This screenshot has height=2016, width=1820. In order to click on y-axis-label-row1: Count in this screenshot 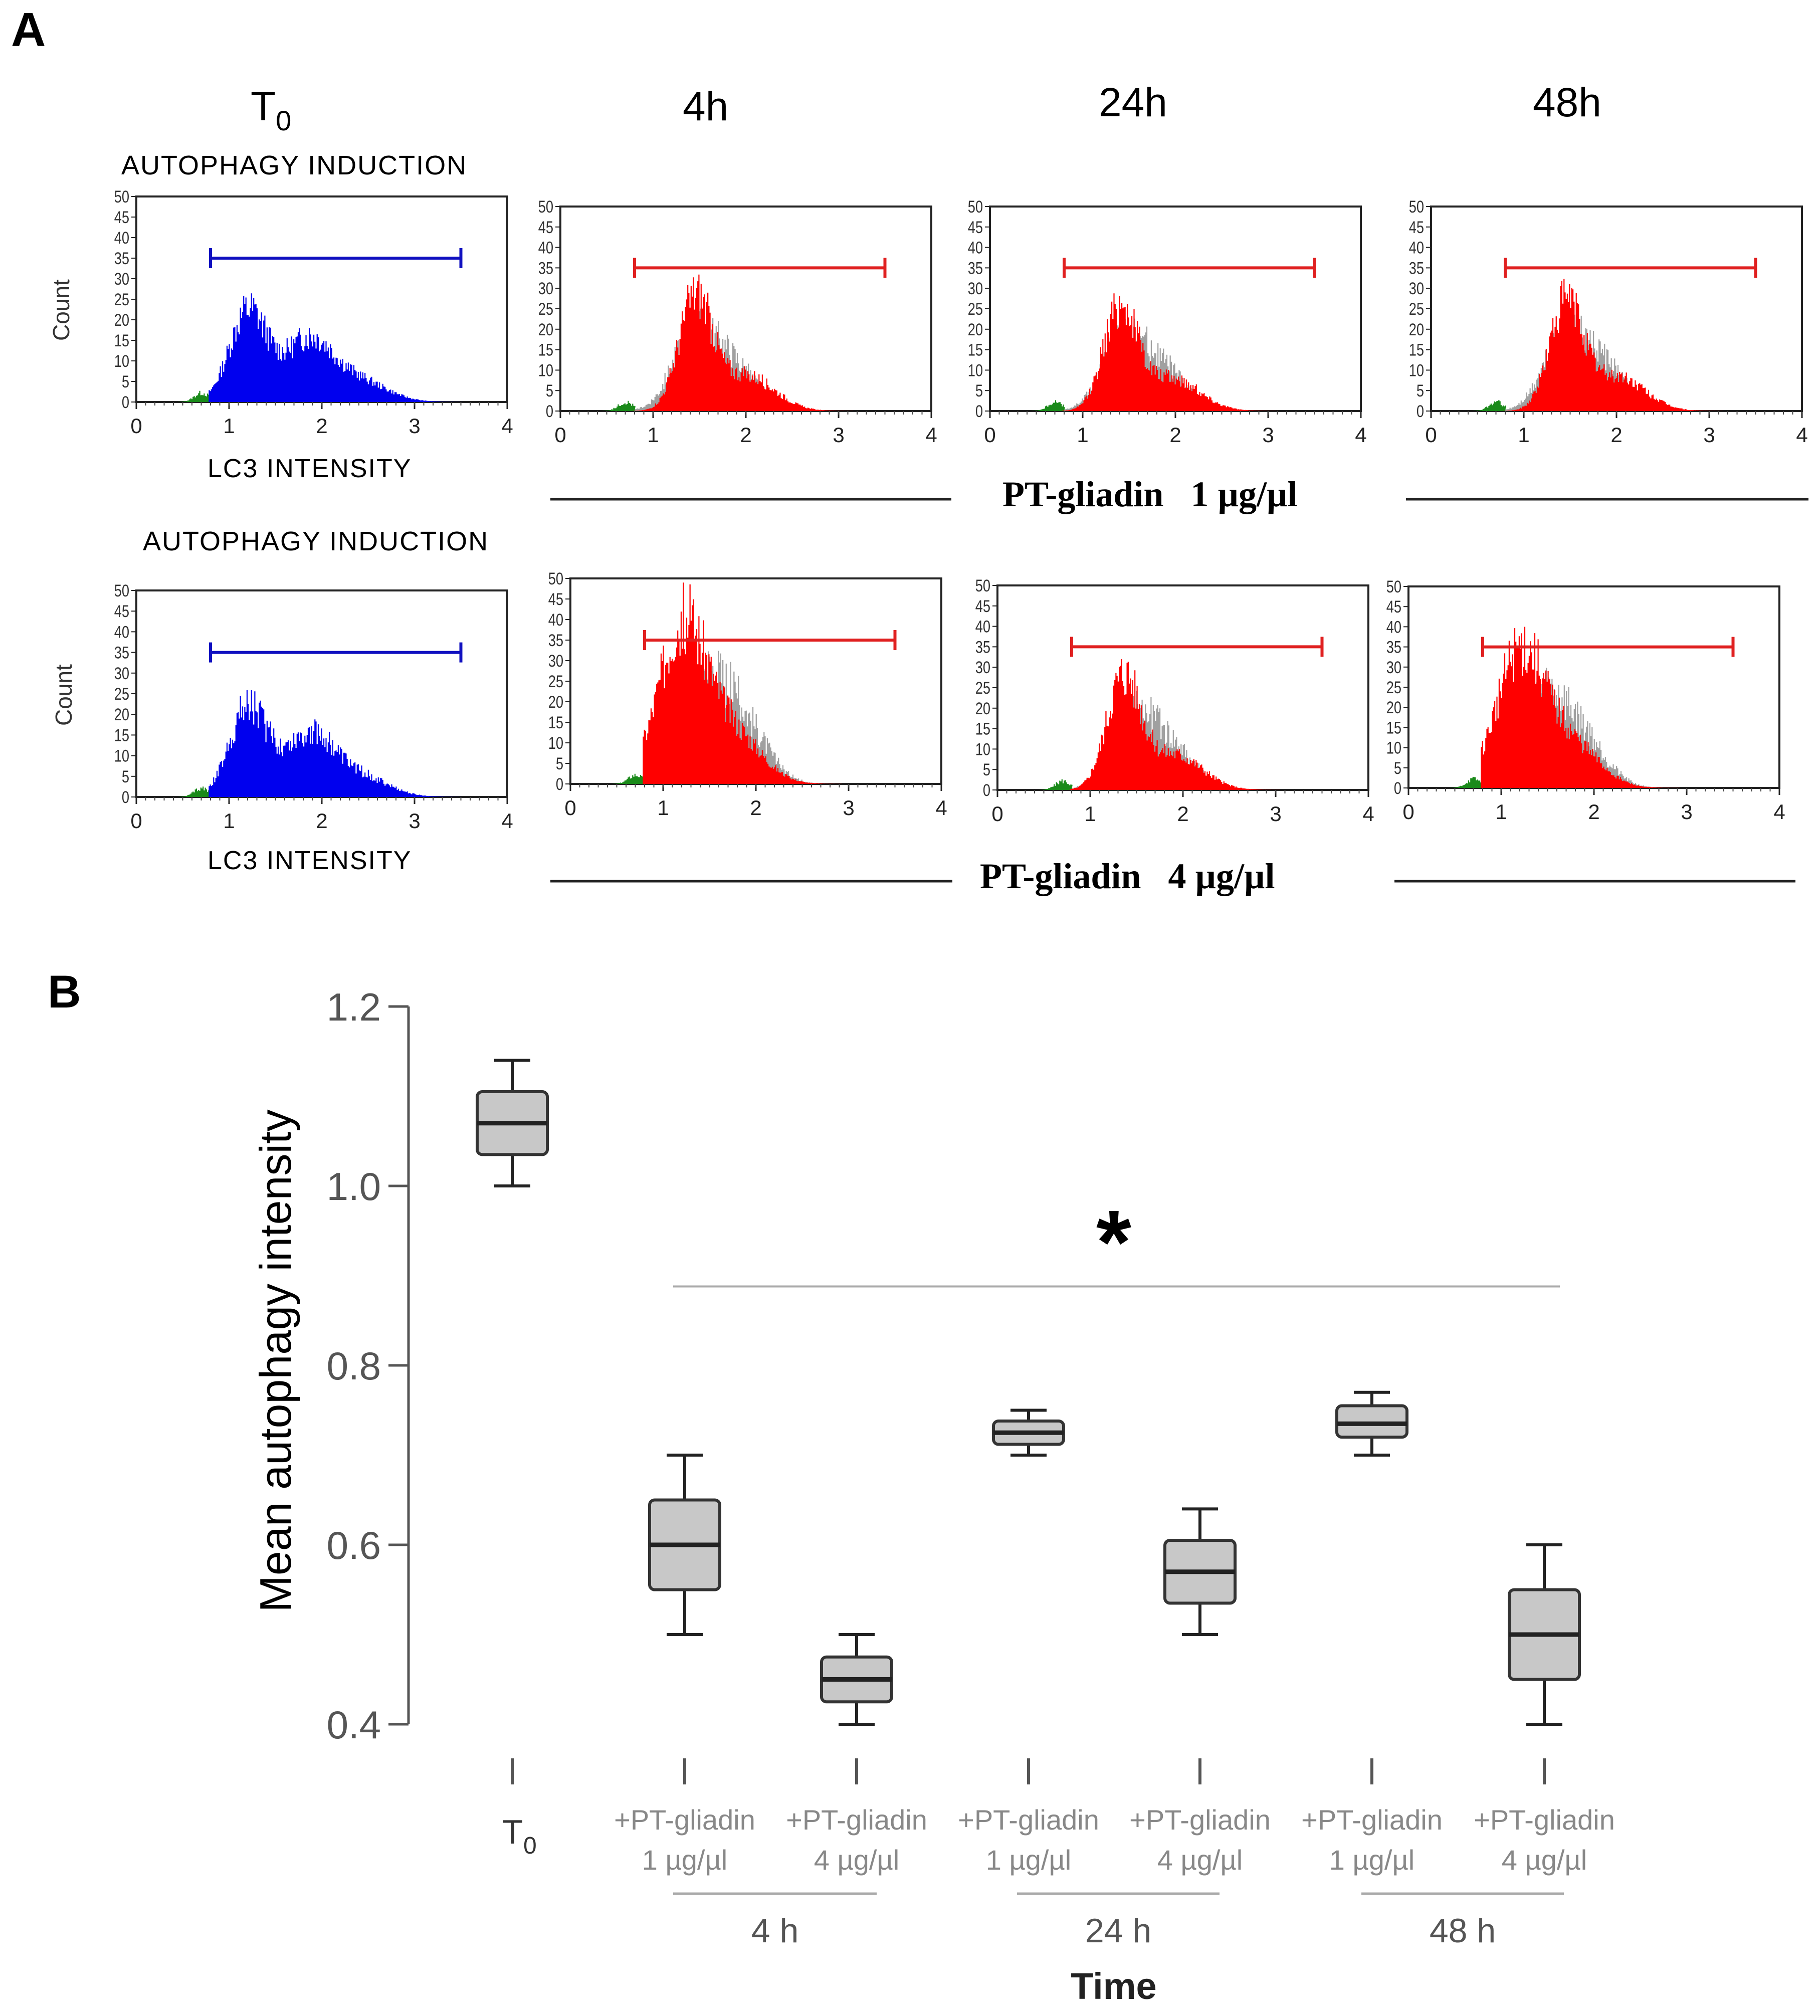, I will do `click(61, 310)`.